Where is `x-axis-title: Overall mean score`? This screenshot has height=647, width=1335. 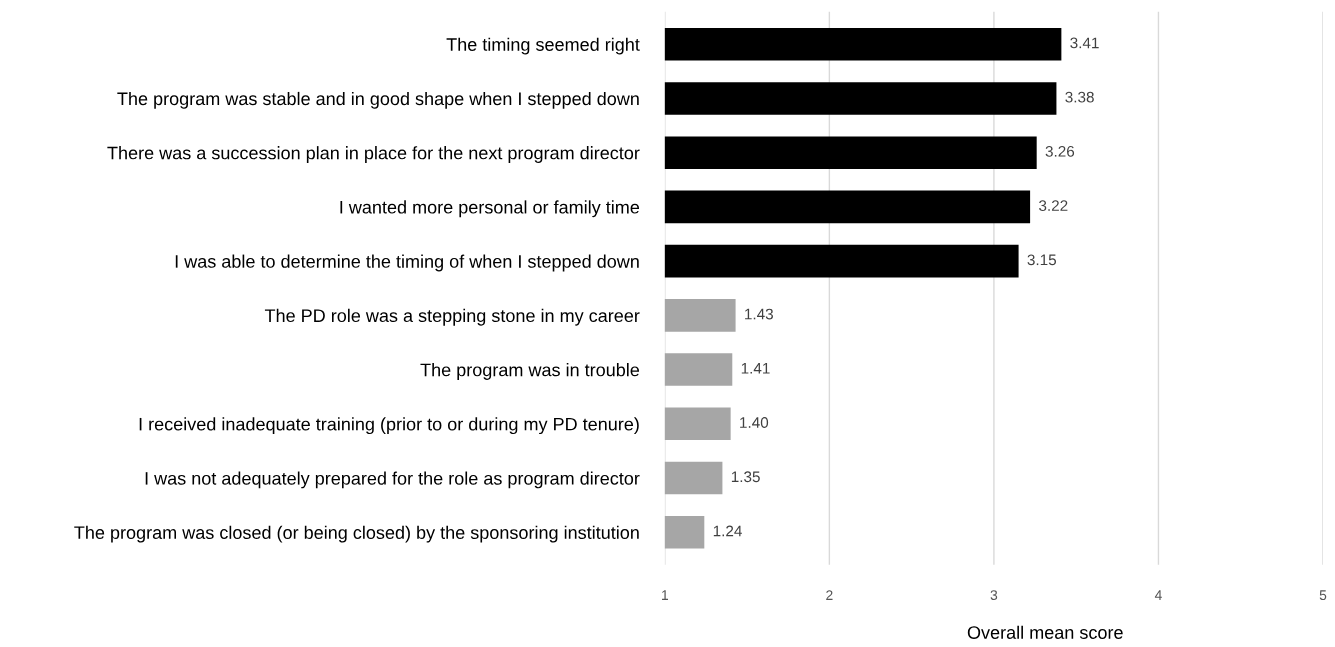
x-axis-title: Overall mean score is located at coordinates (1045, 632).